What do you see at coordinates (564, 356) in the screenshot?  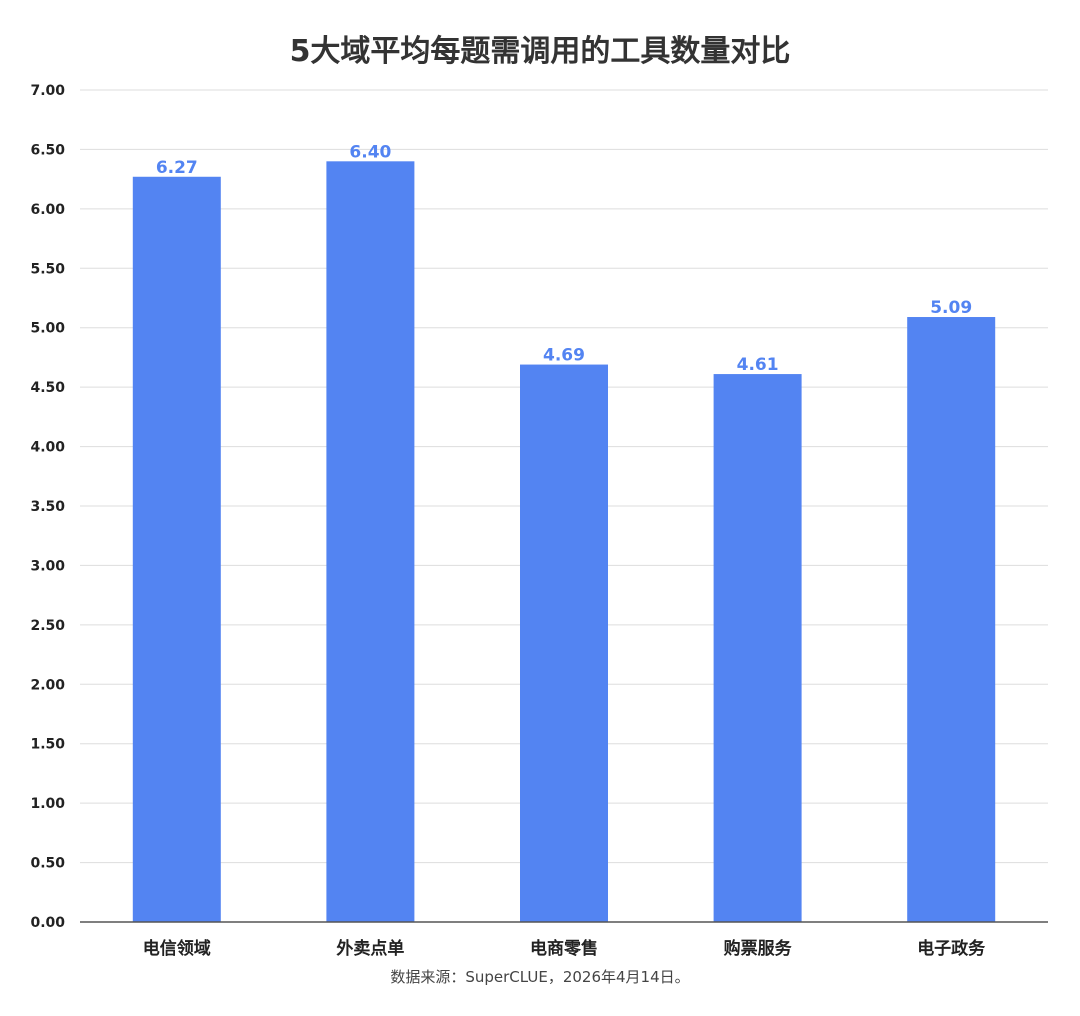 I see `data-label: 4.69` at bounding box center [564, 356].